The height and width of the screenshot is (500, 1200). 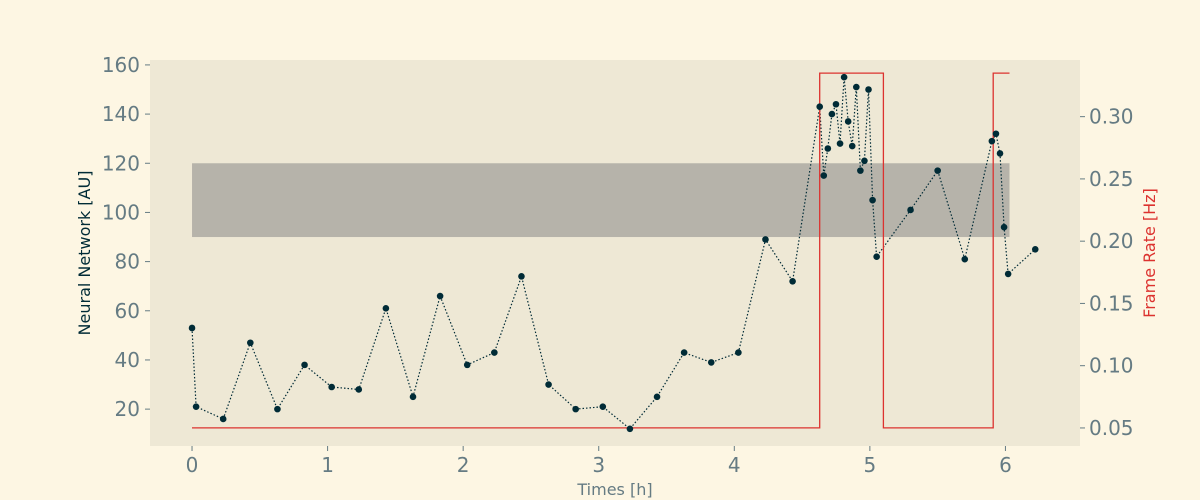 What do you see at coordinates (870, 465) in the screenshot?
I see `x-tick-label: 5` at bounding box center [870, 465].